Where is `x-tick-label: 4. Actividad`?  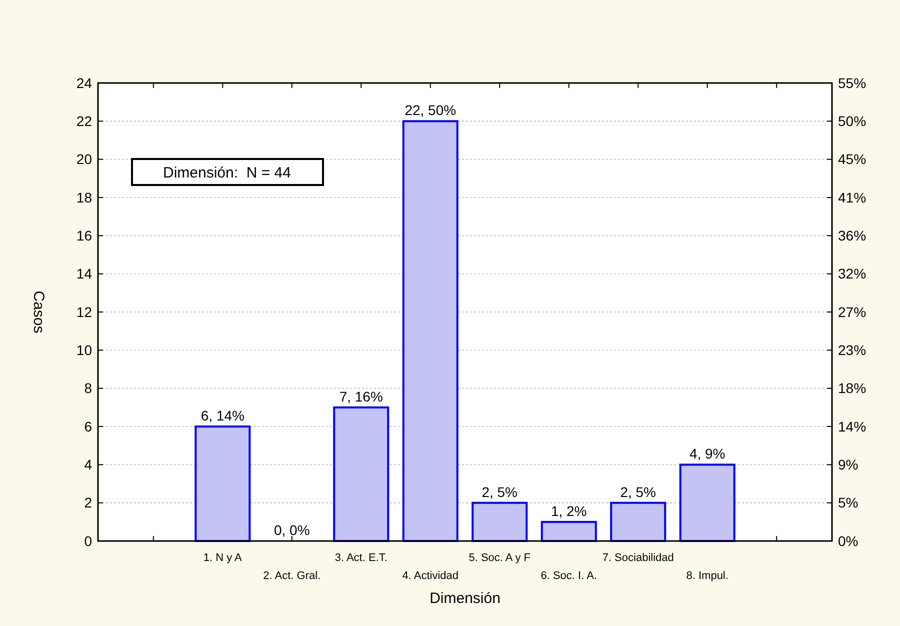
x-tick-label: 4. Actividad is located at coordinates (430, 576).